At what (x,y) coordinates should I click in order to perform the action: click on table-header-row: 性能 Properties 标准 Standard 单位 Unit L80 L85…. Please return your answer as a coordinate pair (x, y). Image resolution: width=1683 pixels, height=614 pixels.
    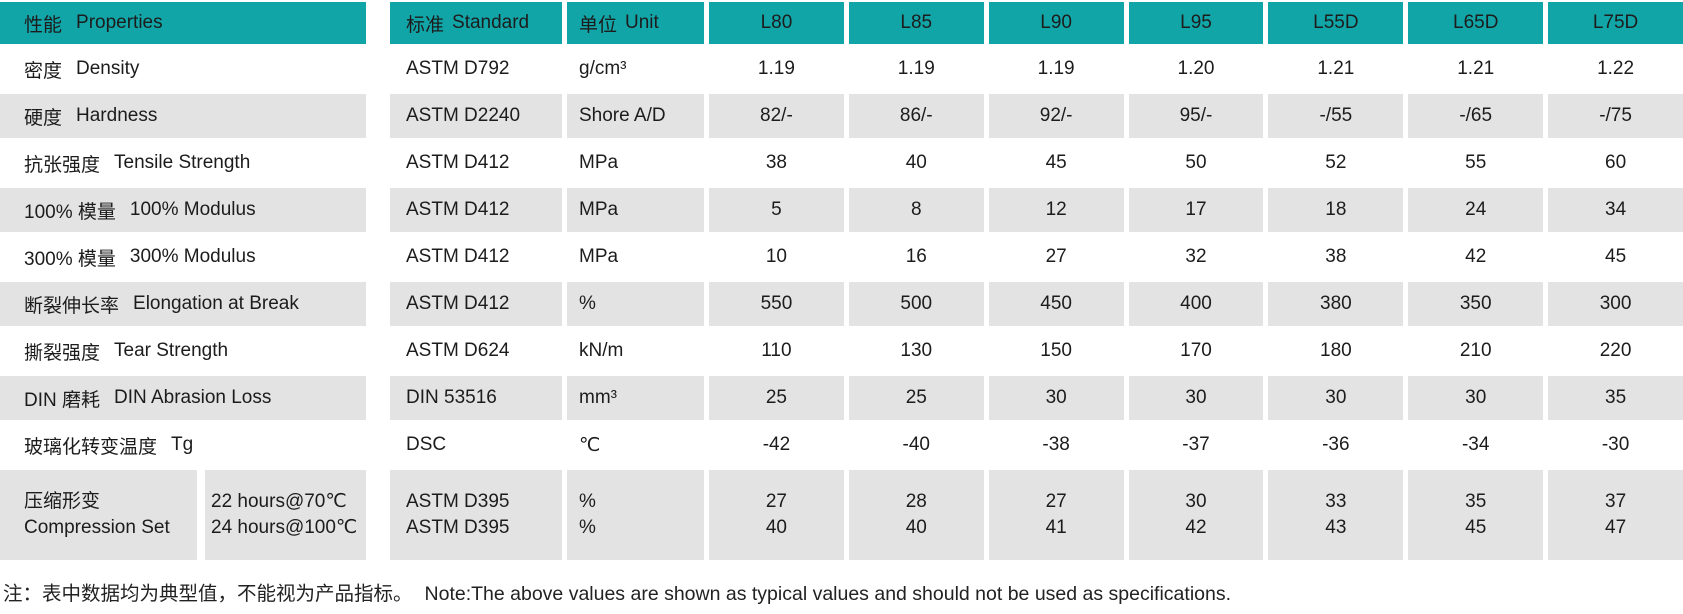
    Looking at the image, I should click on (841, 23).